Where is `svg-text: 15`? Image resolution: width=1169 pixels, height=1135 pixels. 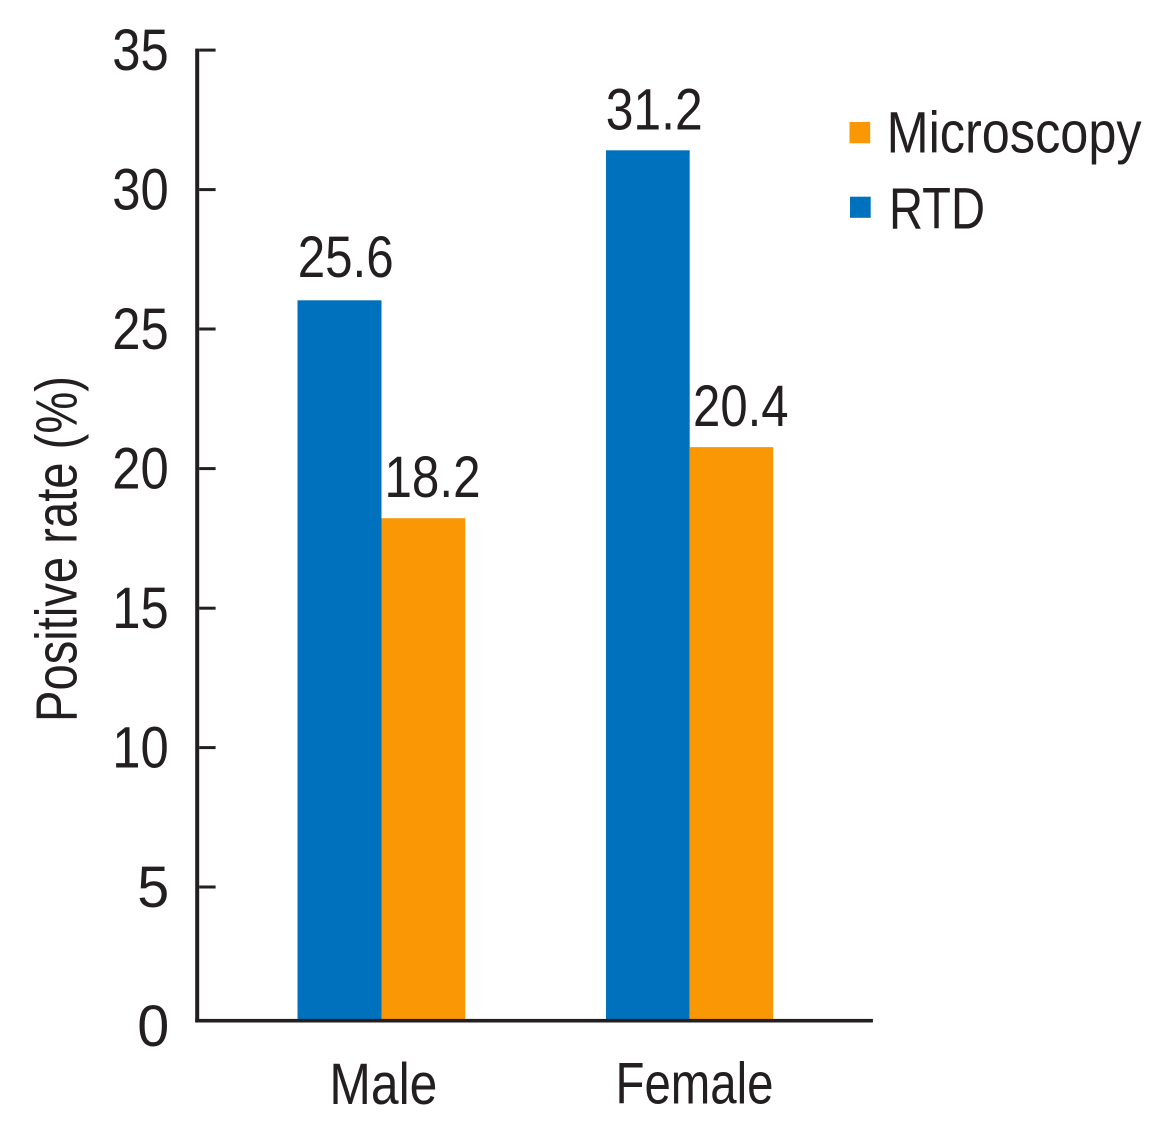
svg-text: 15 is located at coordinates (140, 608).